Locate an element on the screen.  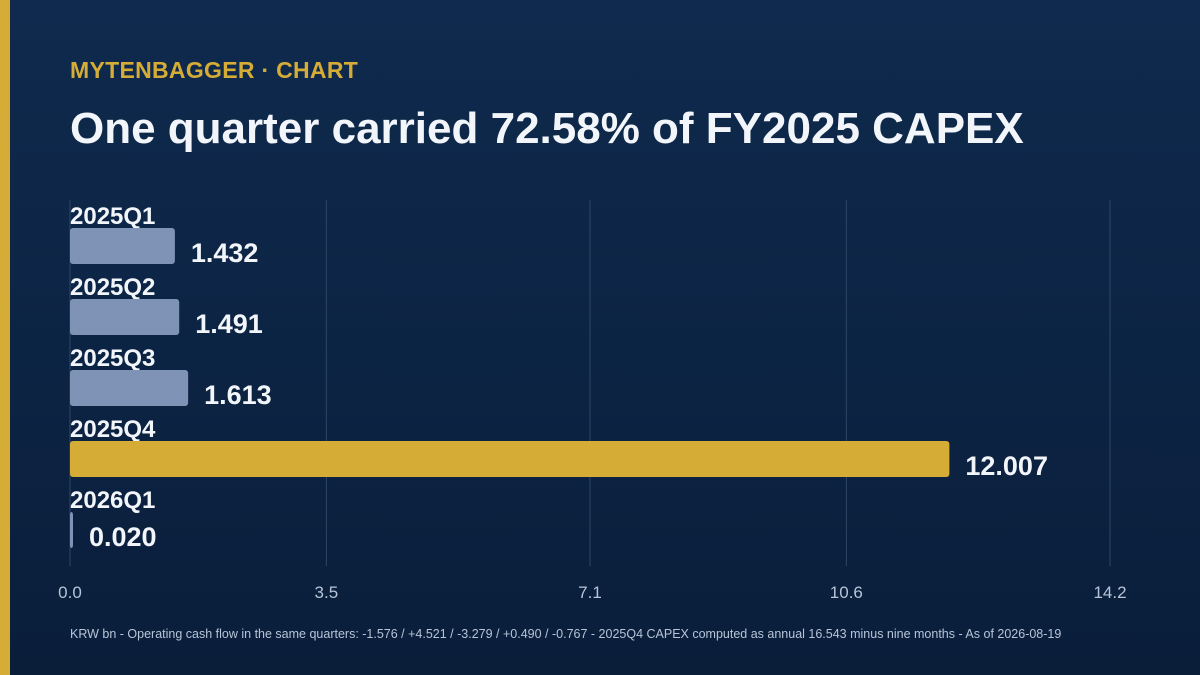
category-label: 2025Q2 is located at coordinates (112, 287).